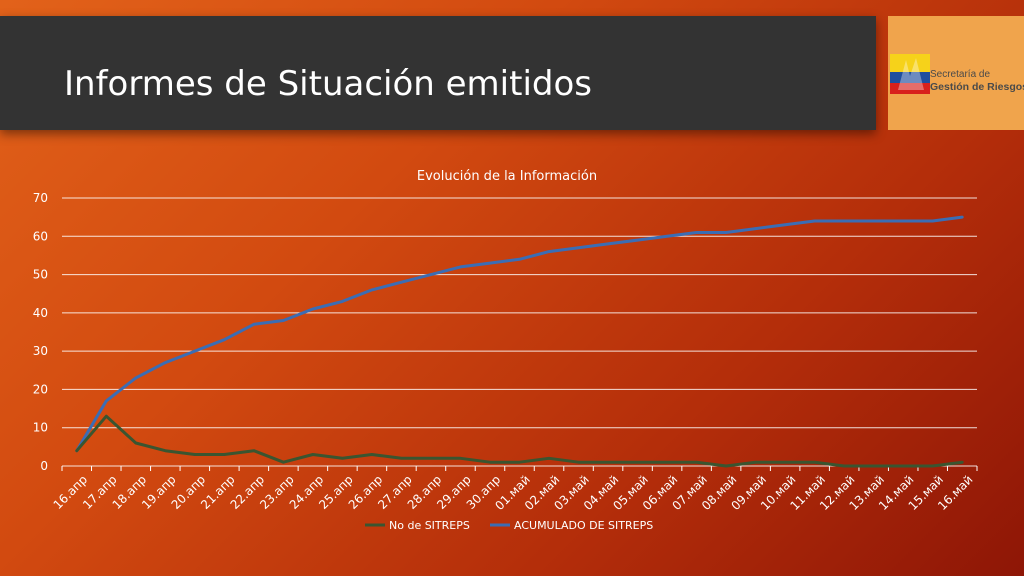 The height and width of the screenshot is (576, 1024). I want to click on logo-panel: Secretaría de Gestión de Riesgos, so click(956, 73).